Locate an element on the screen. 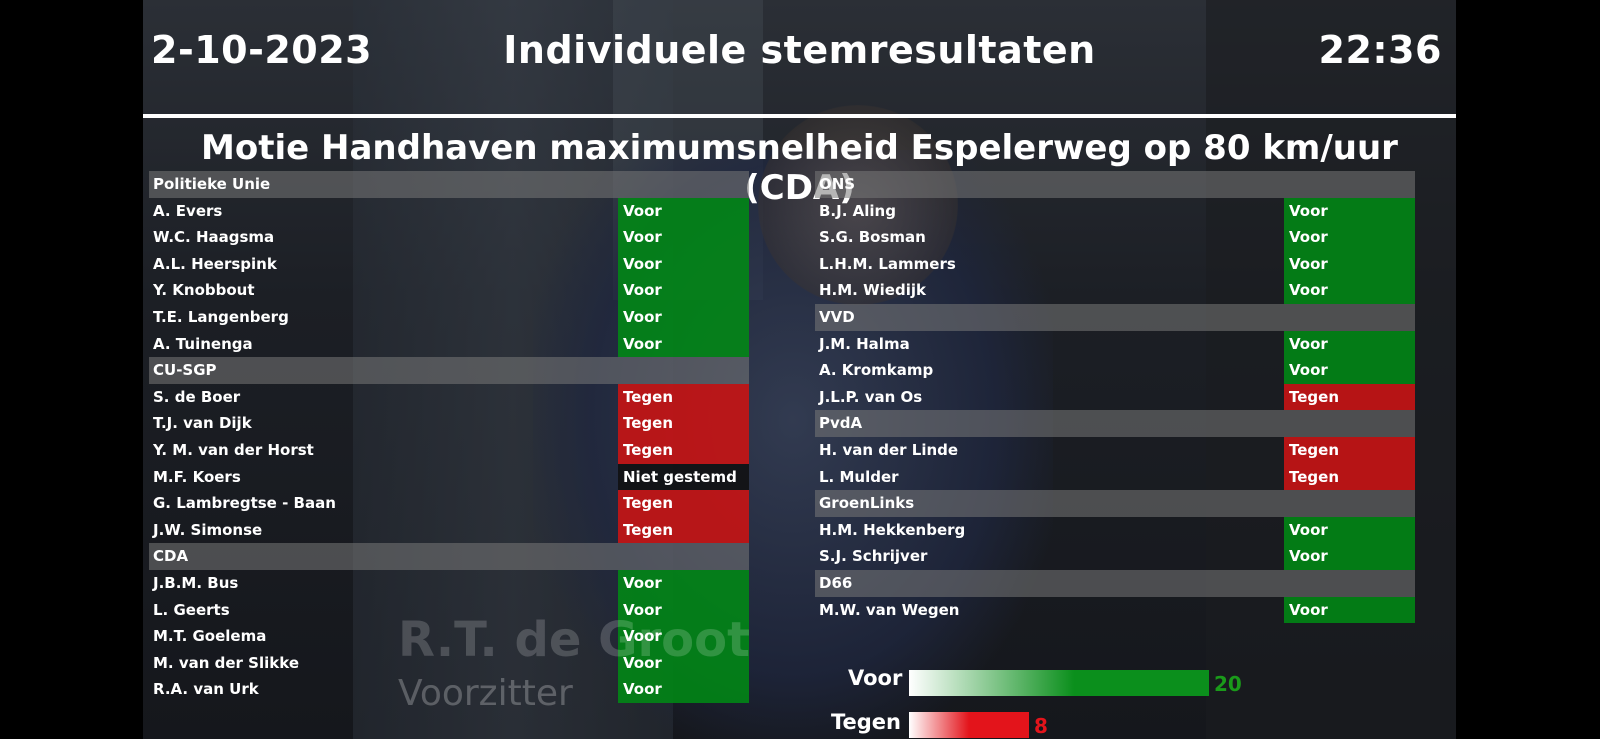 The image size is (1600, 739). party-name: CDA is located at coordinates (171, 556).